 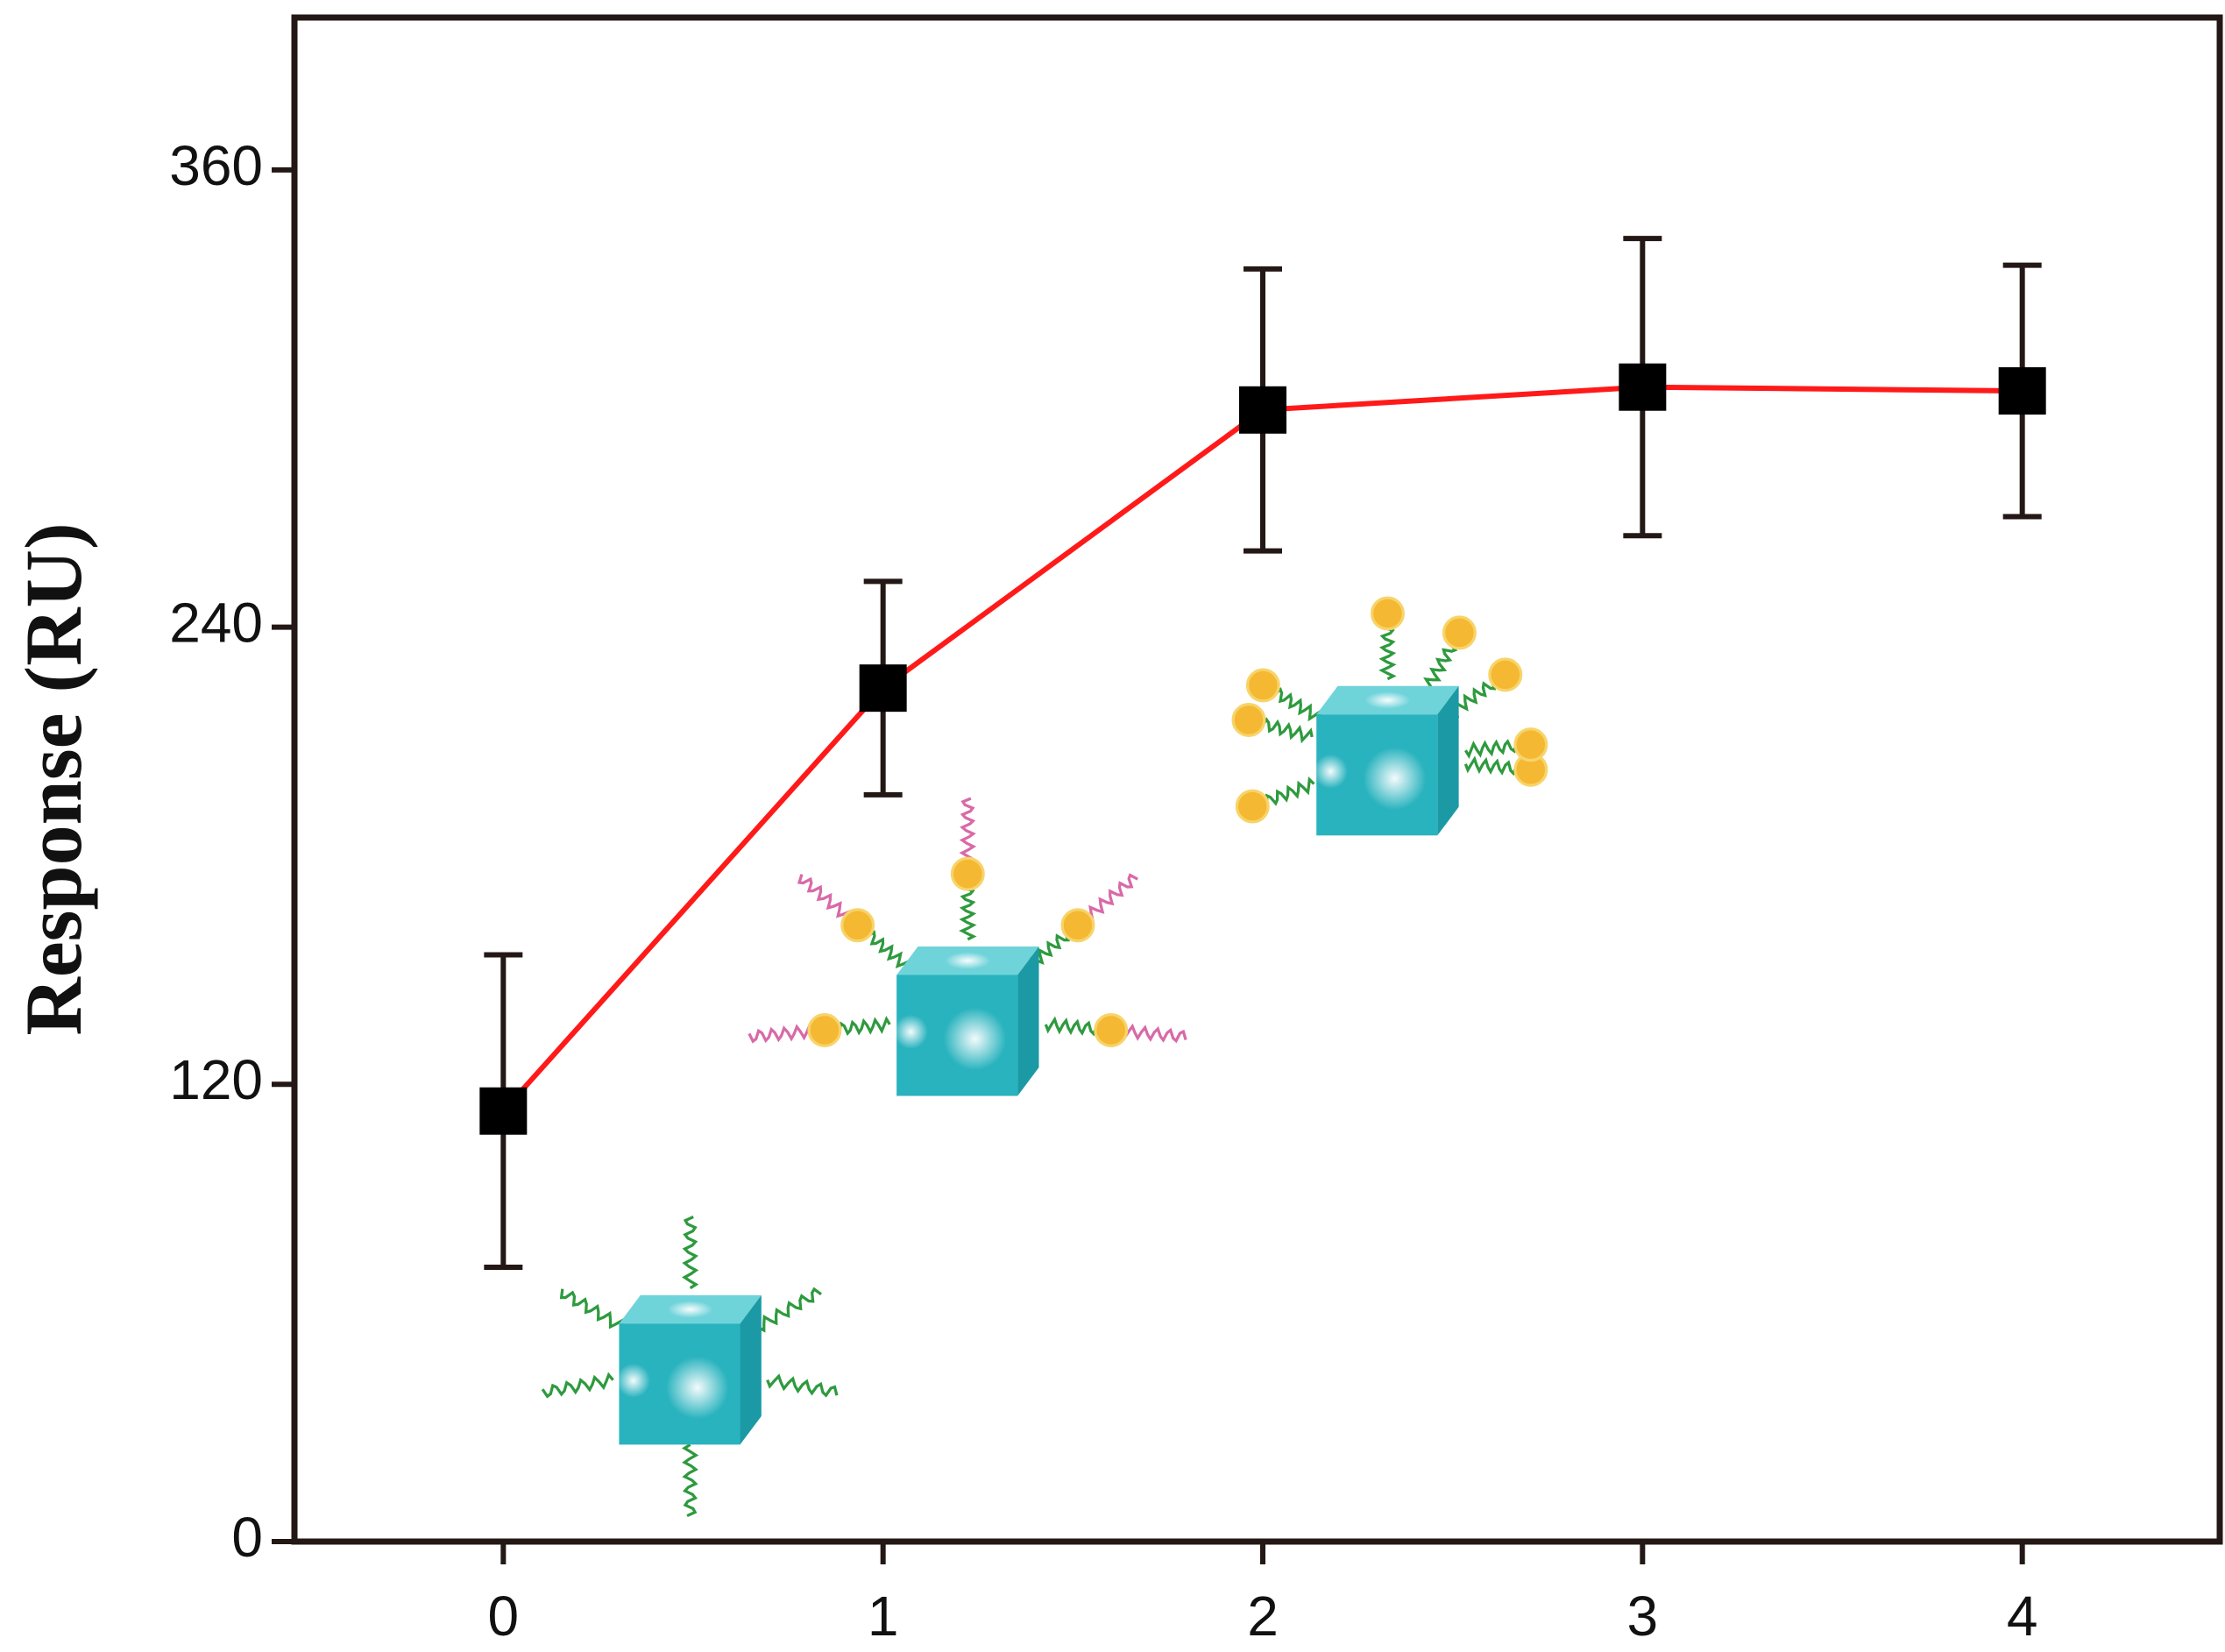 I want to click on y-tick-label: 0, so click(x=247, y=1537).